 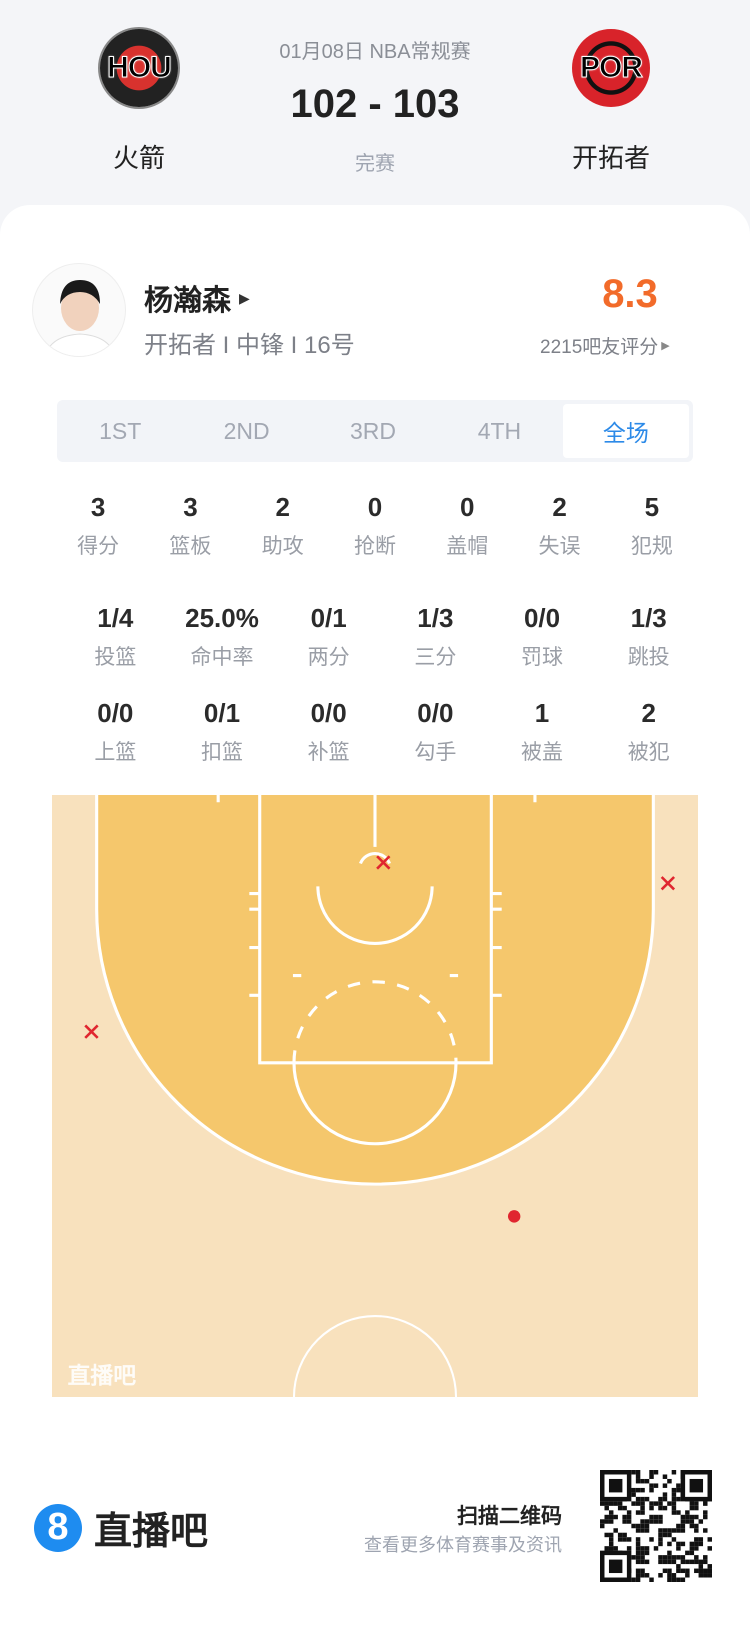 What do you see at coordinates (375, 52) in the screenshot?
I see `match-date-type: 01月08日 NBA常规赛` at bounding box center [375, 52].